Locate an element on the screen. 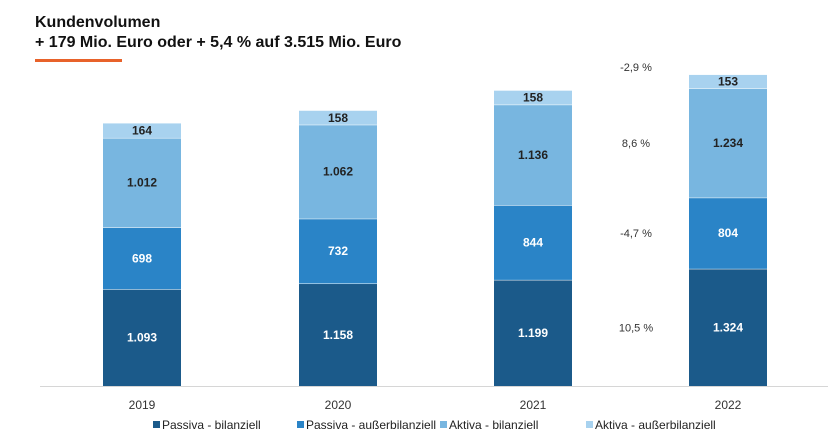 This screenshot has height=438, width=840. bar-value-label: 804 is located at coordinates (728, 233).